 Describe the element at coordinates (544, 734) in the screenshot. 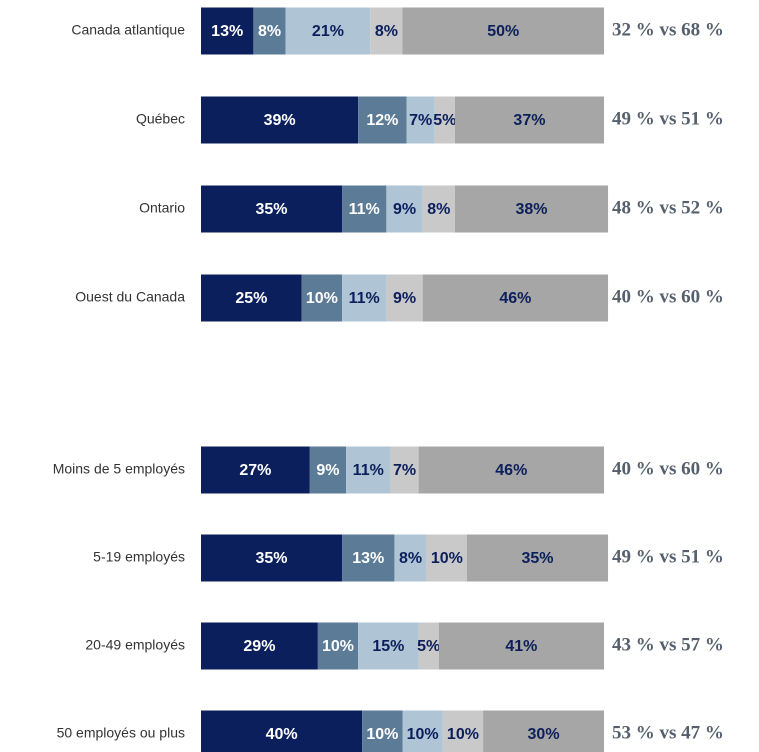

I see `data-label: 30%` at that location.